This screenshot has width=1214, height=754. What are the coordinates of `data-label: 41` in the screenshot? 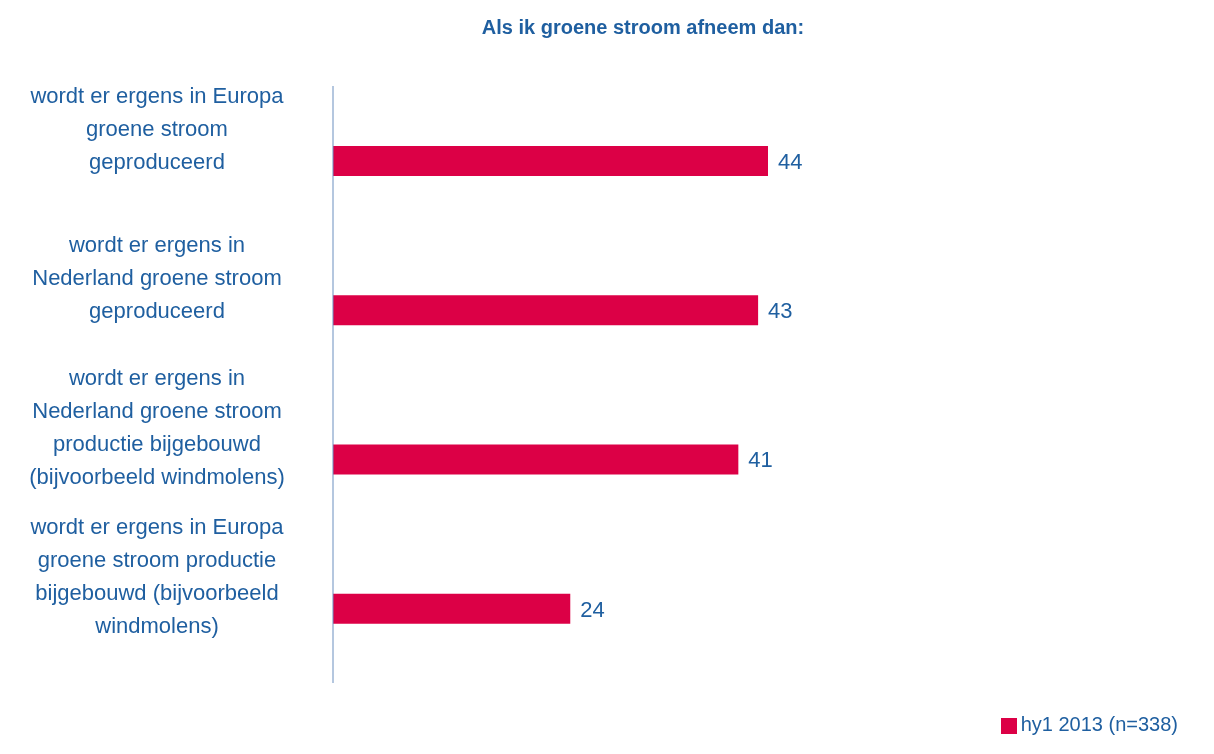 It's located at (760, 460).